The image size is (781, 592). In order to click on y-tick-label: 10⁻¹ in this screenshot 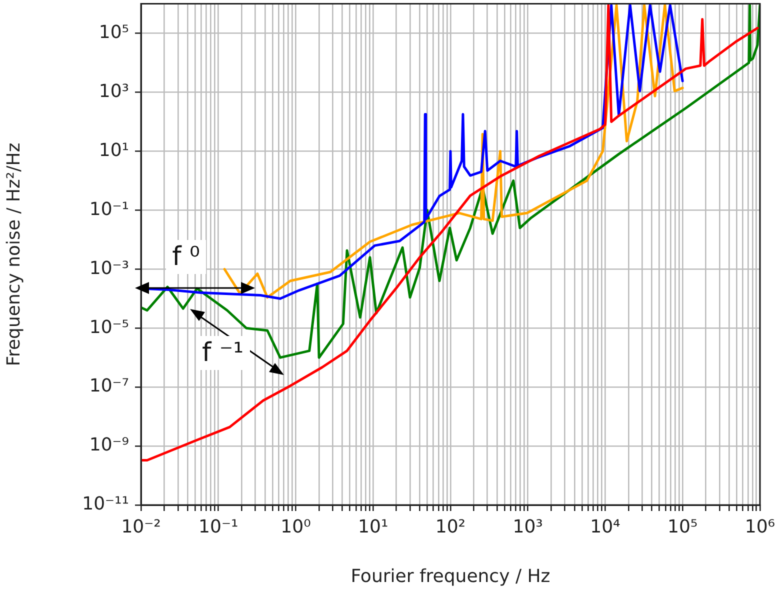, I will do `click(109, 209)`.